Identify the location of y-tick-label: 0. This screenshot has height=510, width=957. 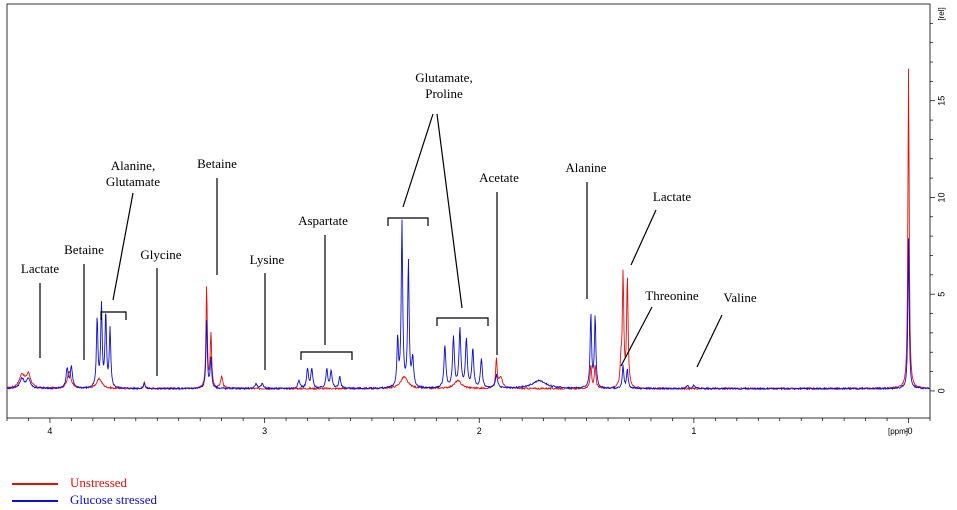
(941, 390).